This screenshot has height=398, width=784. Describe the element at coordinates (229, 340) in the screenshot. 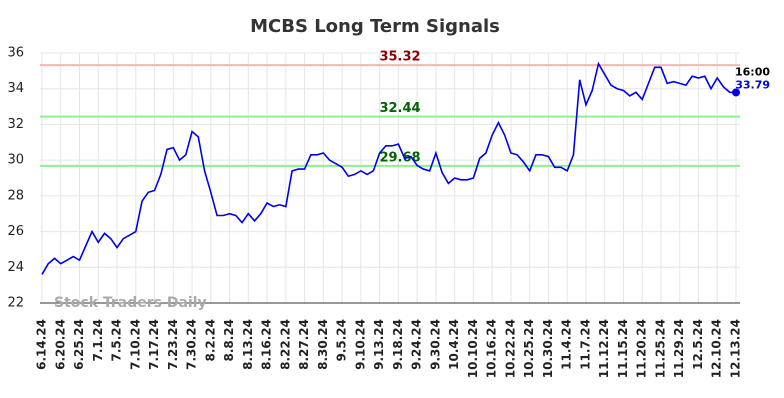

I see `x-tick-label: 8.8.24` at that location.